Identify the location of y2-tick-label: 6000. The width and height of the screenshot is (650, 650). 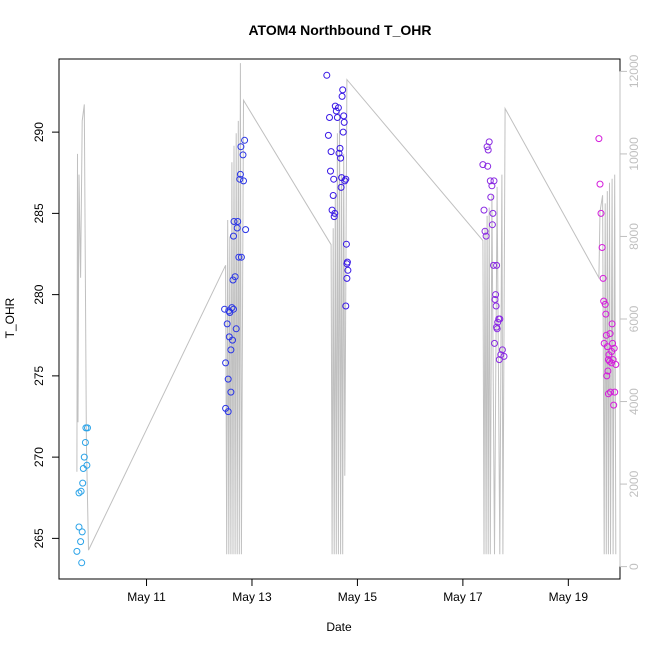
(634, 318).